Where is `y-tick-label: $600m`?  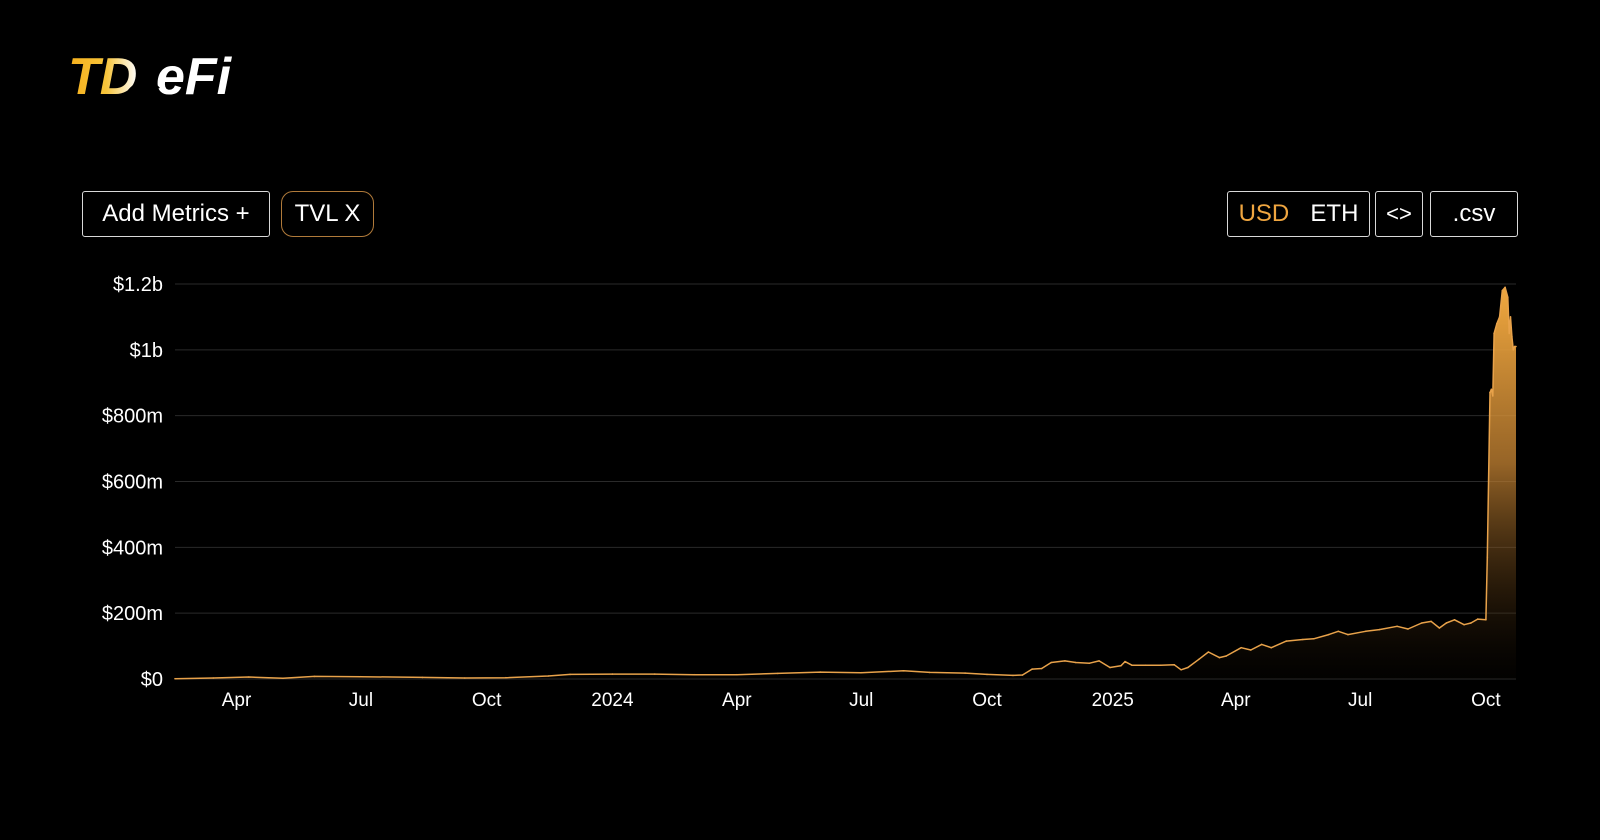 y-tick-label: $600m is located at coordinates (132, 483).